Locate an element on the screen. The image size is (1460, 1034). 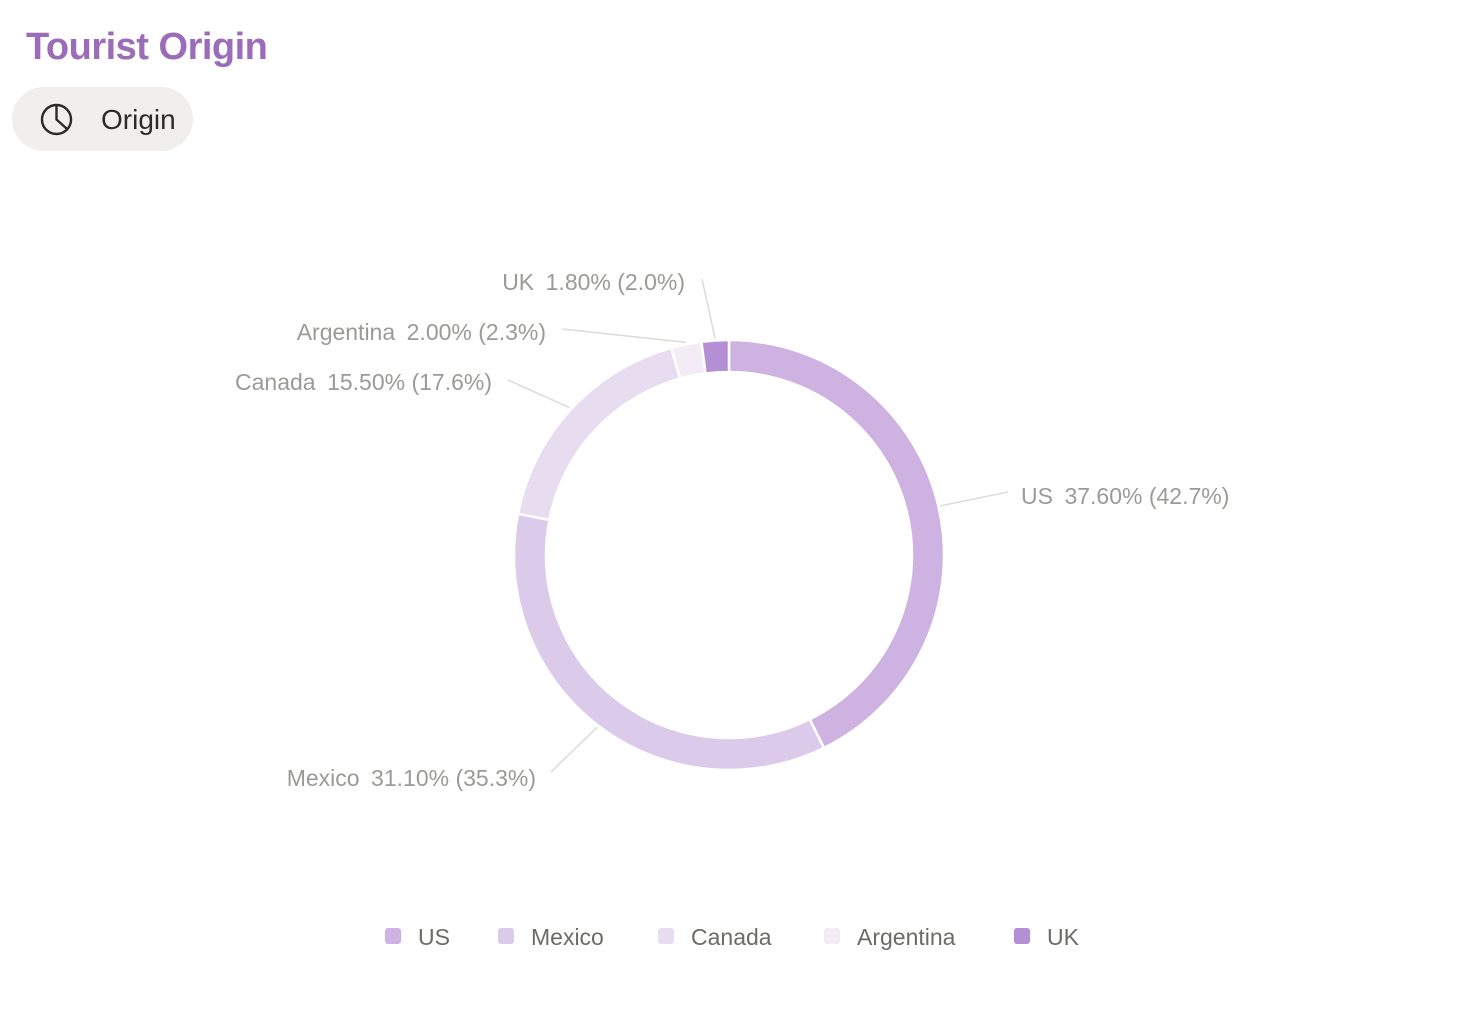
legend-swatch-uk is located at coordinates (1022, 936).